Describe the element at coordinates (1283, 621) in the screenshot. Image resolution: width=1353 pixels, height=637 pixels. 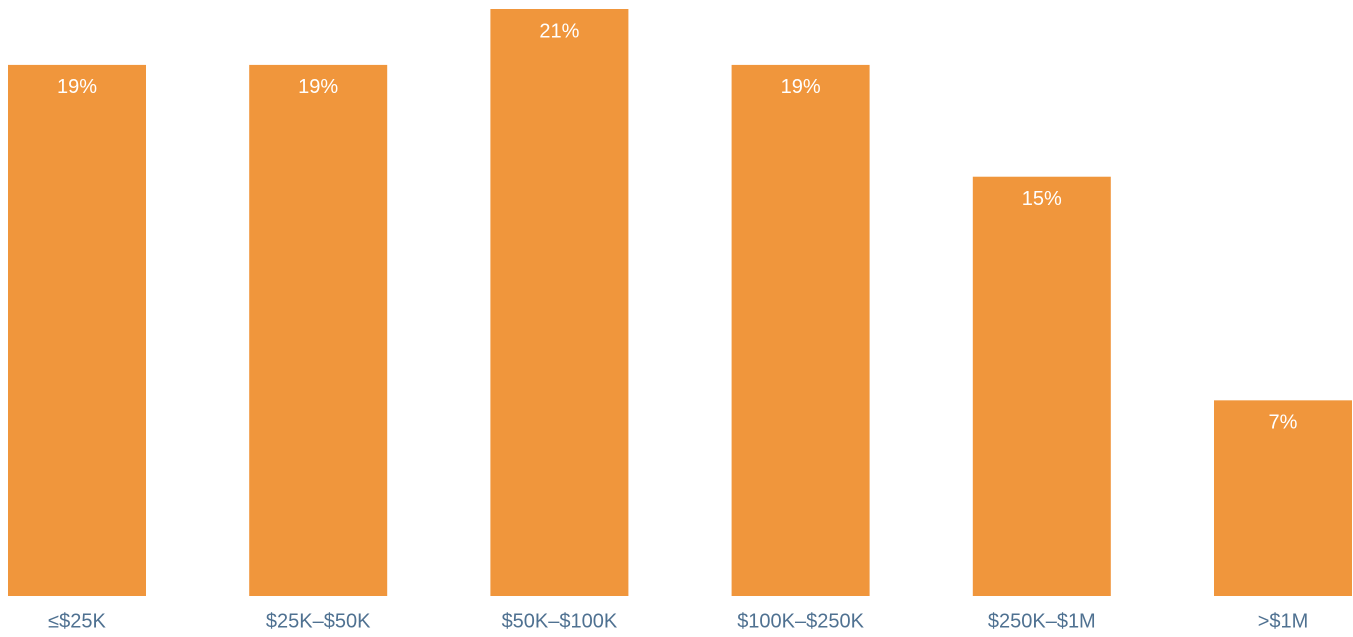
I see `x-tick-label: >$1M` at that location.